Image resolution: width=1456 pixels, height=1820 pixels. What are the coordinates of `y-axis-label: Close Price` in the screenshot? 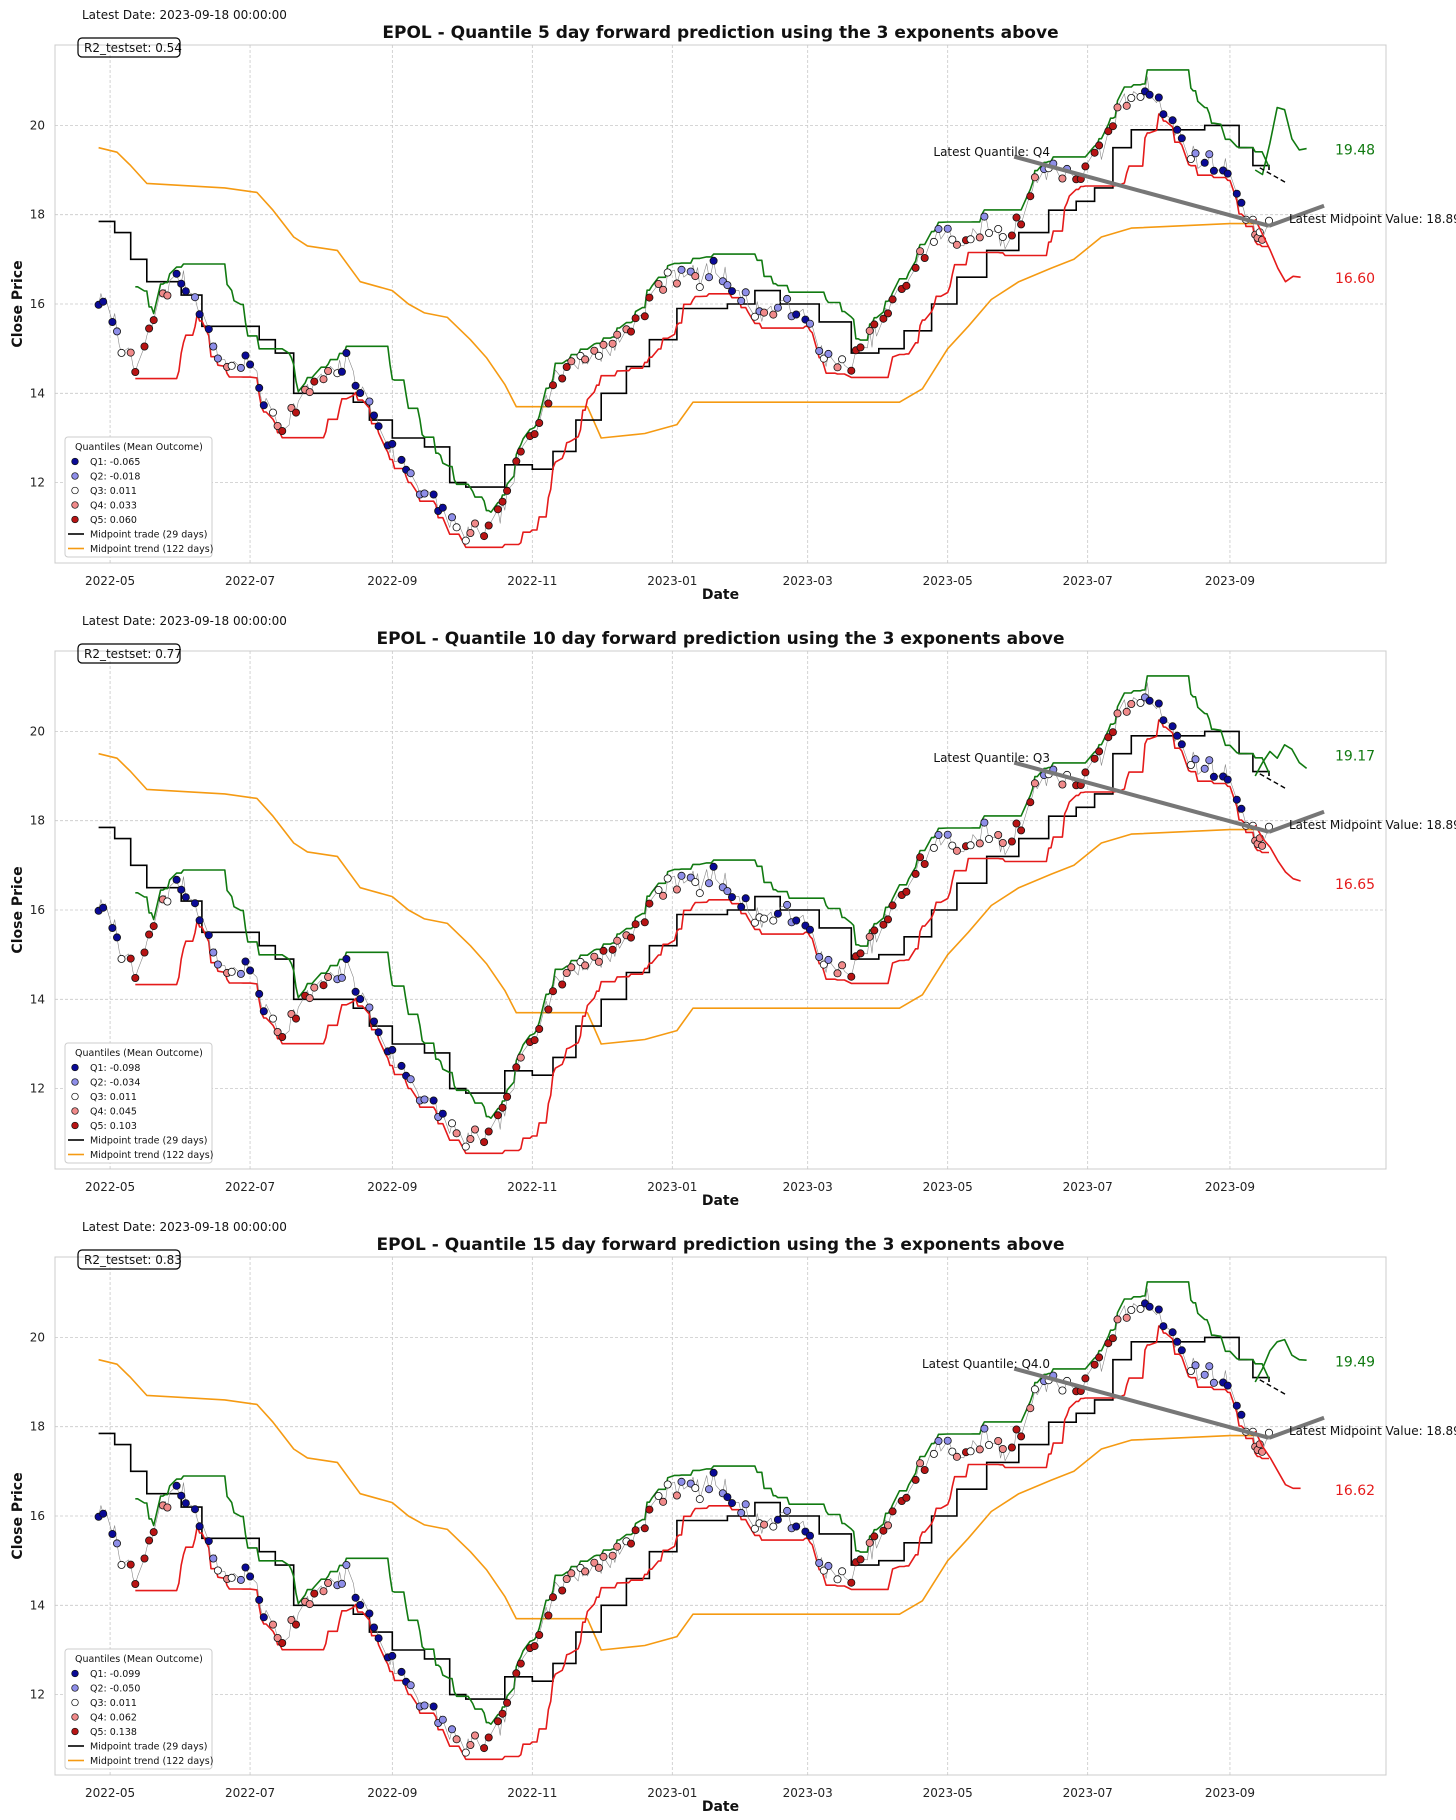 It's located at (18, 909).